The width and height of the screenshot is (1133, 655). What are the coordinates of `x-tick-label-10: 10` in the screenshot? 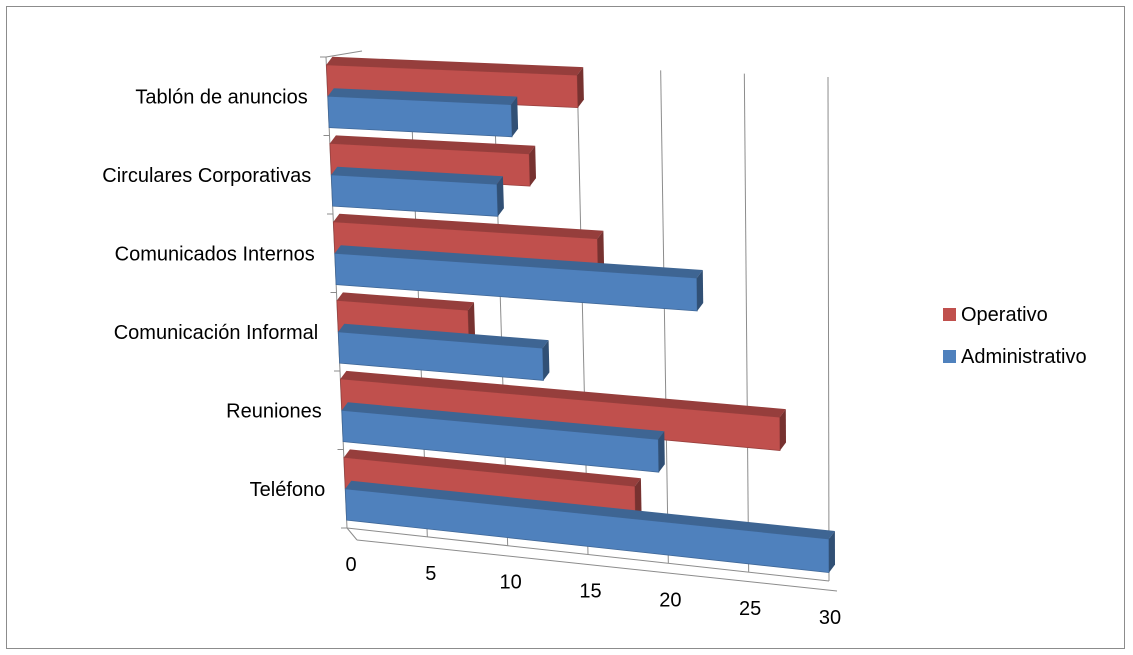 It's located at (511, 583).